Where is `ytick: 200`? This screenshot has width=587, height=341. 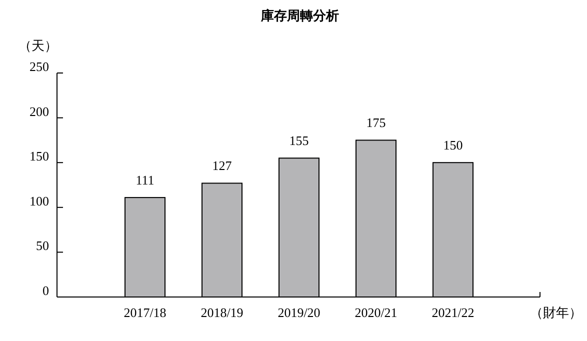
ytick: 200 is located at coordinates (39, 111).